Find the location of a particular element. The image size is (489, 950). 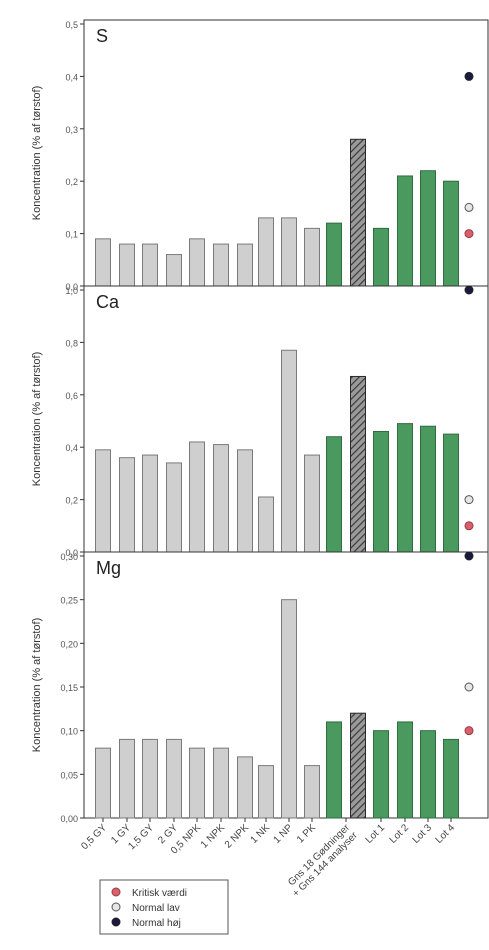

legend-label-normal-hoej: Normal høj is located at coordinates (156, 923).